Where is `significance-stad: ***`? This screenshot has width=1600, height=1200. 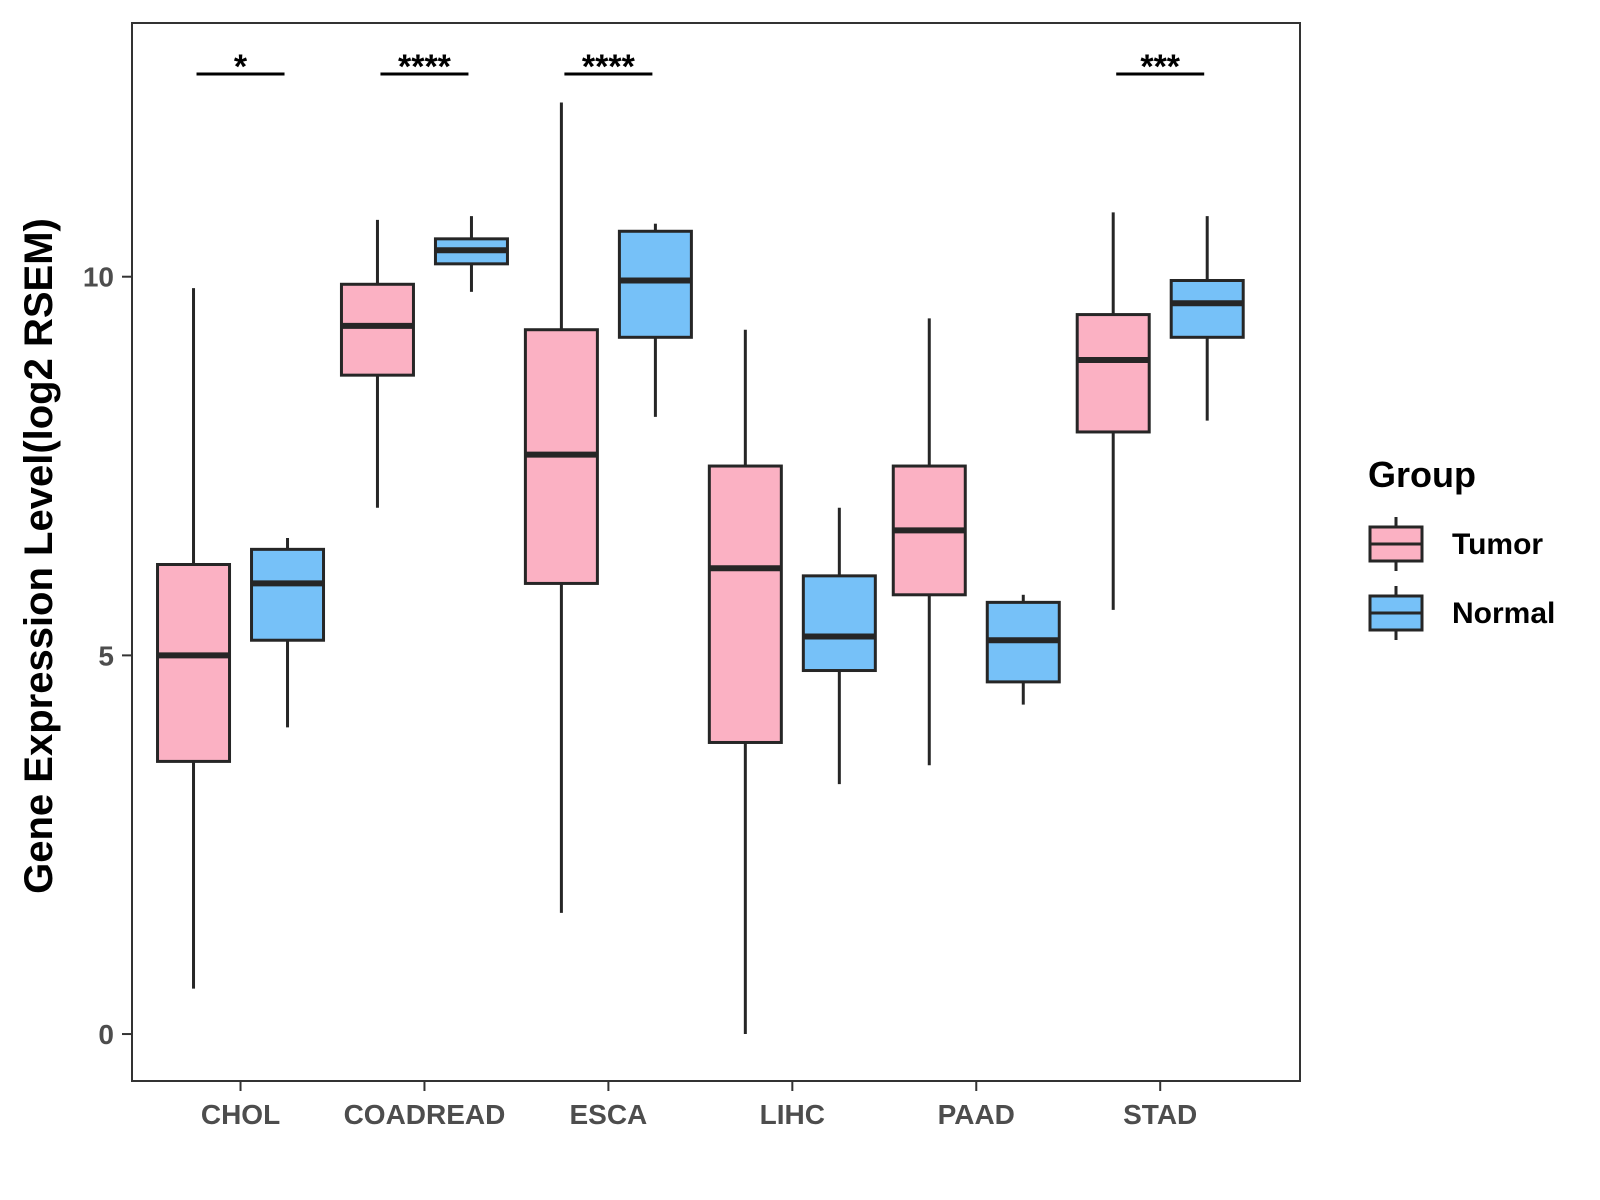
significance-stad: *** is located at coordinates (1160, 67).